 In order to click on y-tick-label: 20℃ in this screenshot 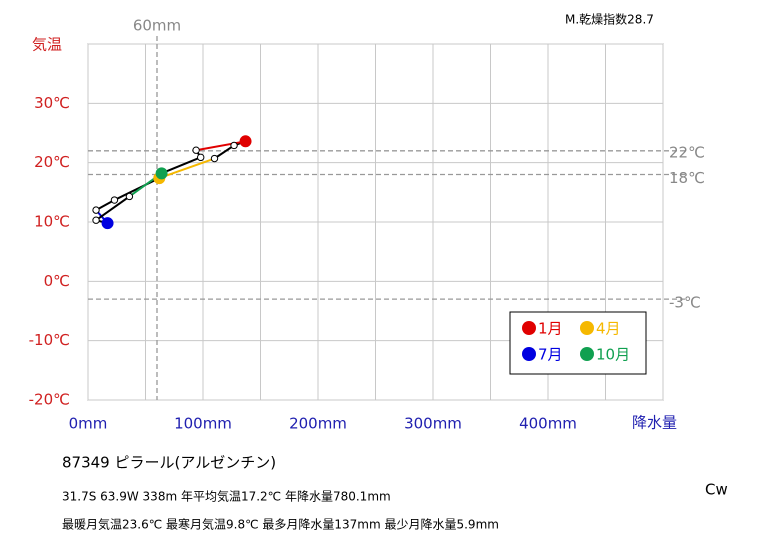, I will do `click(52, 162)`.